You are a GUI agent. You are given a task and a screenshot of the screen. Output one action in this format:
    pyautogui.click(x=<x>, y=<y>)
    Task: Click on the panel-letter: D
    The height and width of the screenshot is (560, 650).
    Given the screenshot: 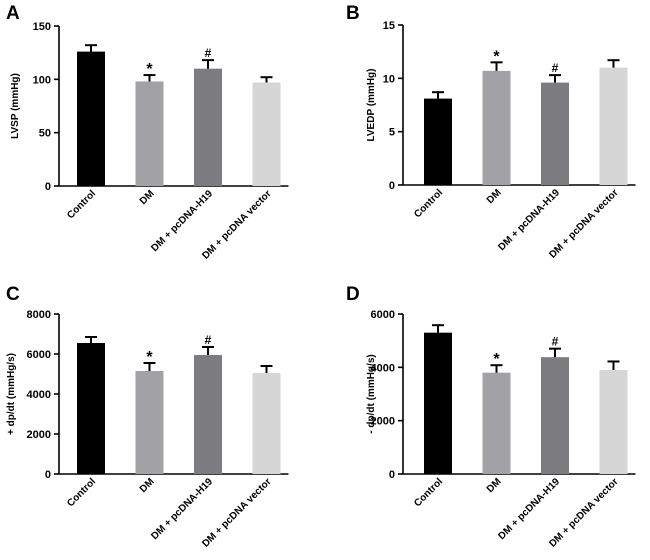 What is the action you would take?
    pyautogui.click(x=353, y=294)
    